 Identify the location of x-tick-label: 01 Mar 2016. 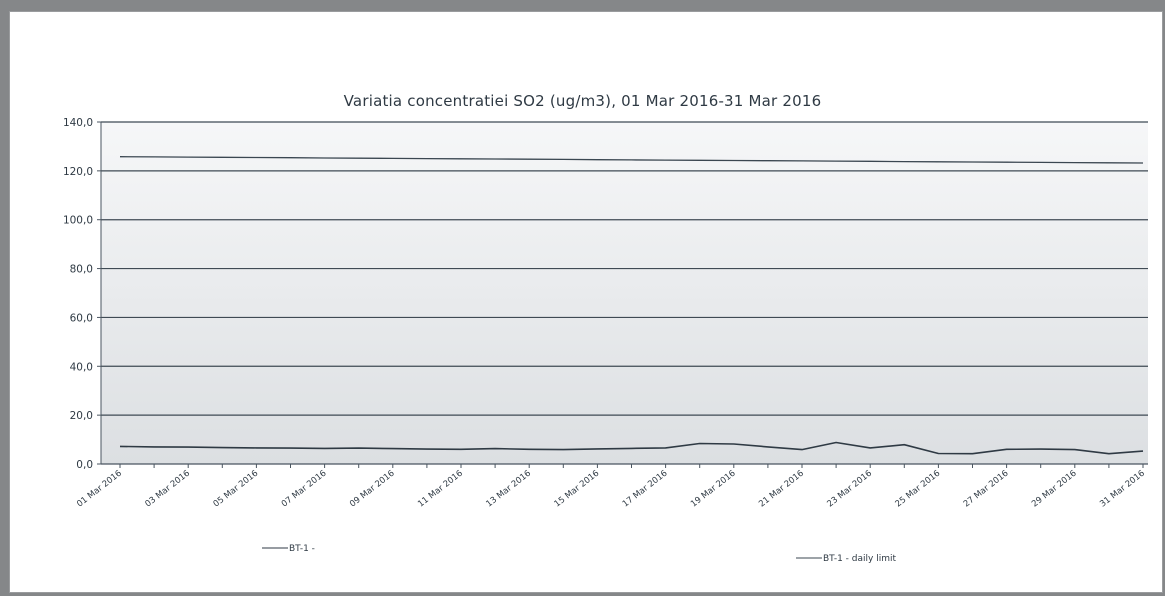
(99, 488).